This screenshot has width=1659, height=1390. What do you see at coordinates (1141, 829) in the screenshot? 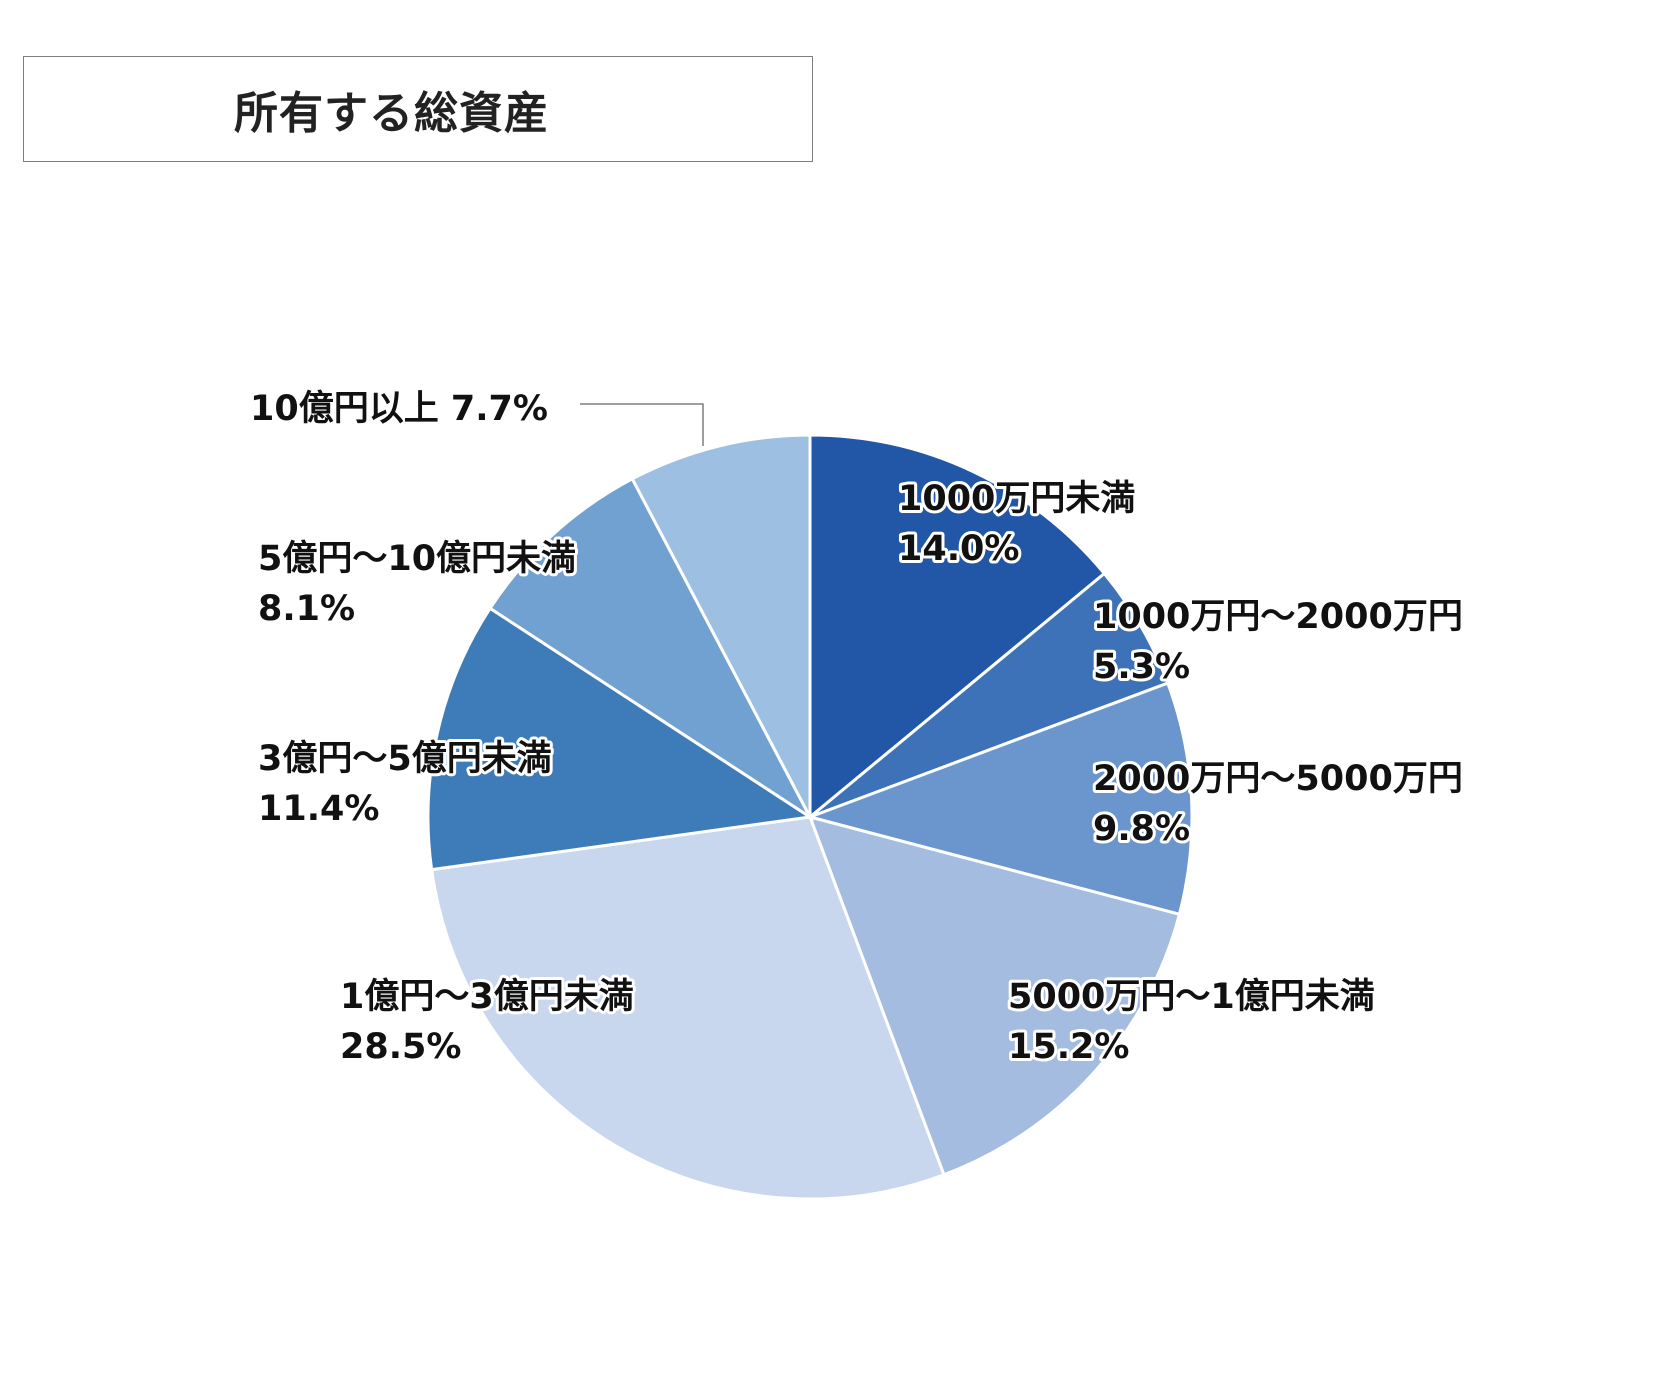
I see `slice-value-man2000-5000: 9.8%` at bounding box center [1141, 829].